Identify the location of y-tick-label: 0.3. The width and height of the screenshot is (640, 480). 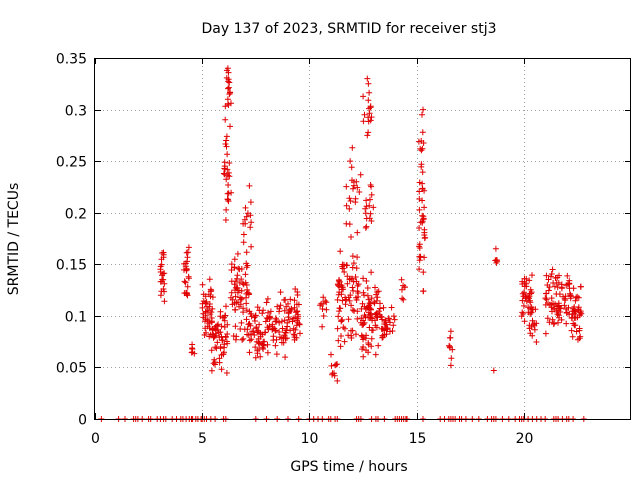
(76, 112).